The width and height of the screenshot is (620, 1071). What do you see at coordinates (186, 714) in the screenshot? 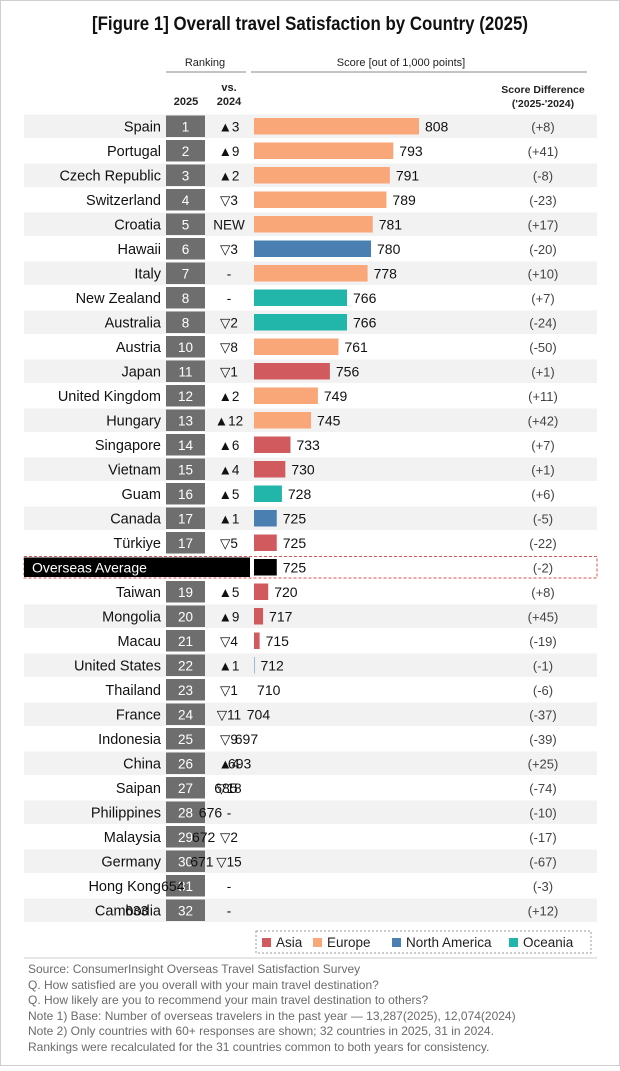
I see `rank-value: 24` at bounding box center [186, 714].